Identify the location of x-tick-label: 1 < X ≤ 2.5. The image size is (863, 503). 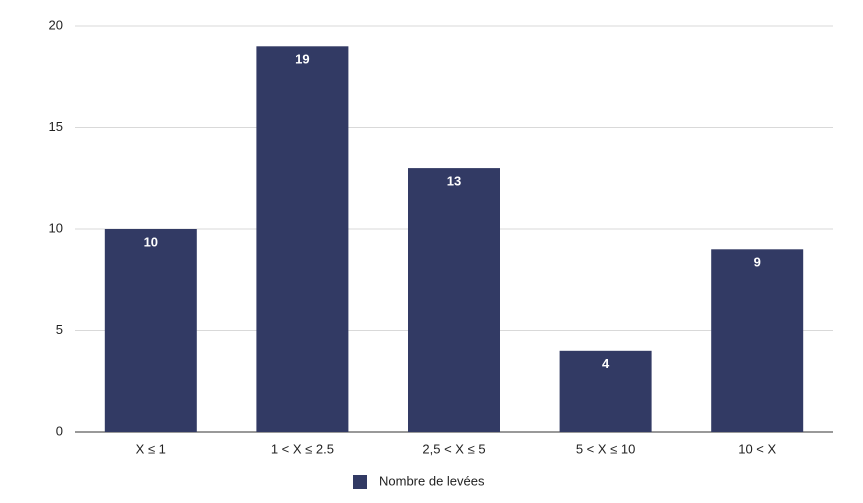
(302, 448).